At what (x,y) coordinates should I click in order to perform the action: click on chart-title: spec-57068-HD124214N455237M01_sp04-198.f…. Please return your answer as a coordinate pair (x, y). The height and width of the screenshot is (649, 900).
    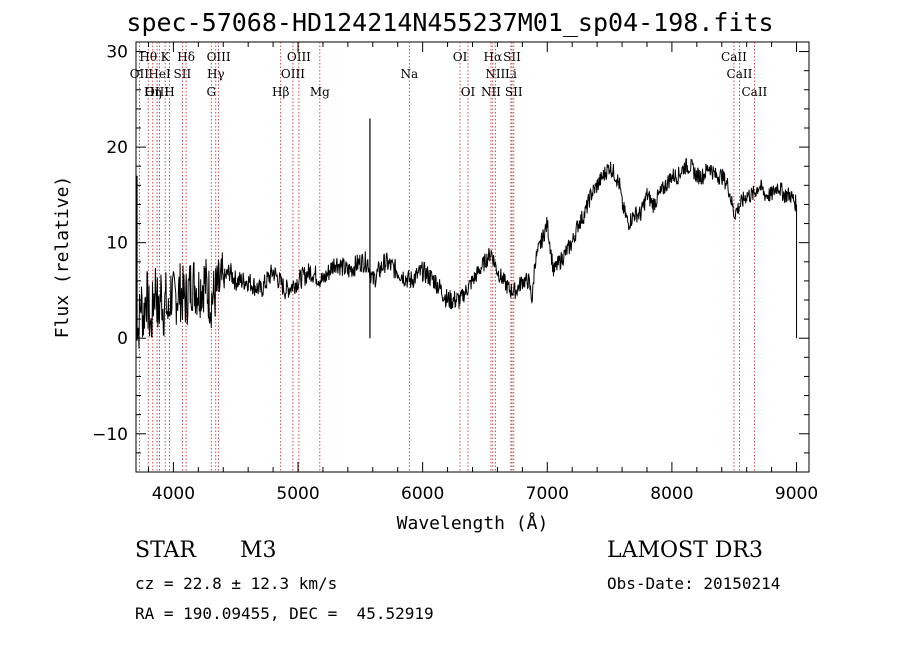
    Looking at the image, I should click on (450, 22).